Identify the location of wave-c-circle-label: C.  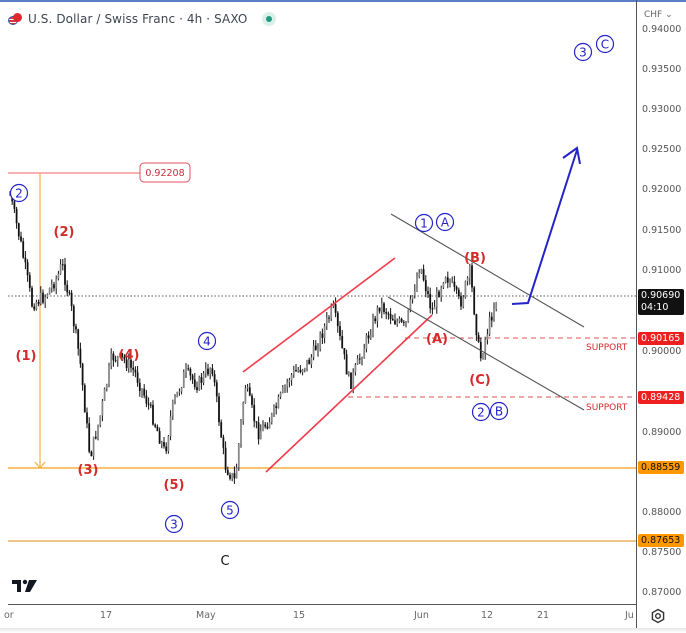
(605, 45).